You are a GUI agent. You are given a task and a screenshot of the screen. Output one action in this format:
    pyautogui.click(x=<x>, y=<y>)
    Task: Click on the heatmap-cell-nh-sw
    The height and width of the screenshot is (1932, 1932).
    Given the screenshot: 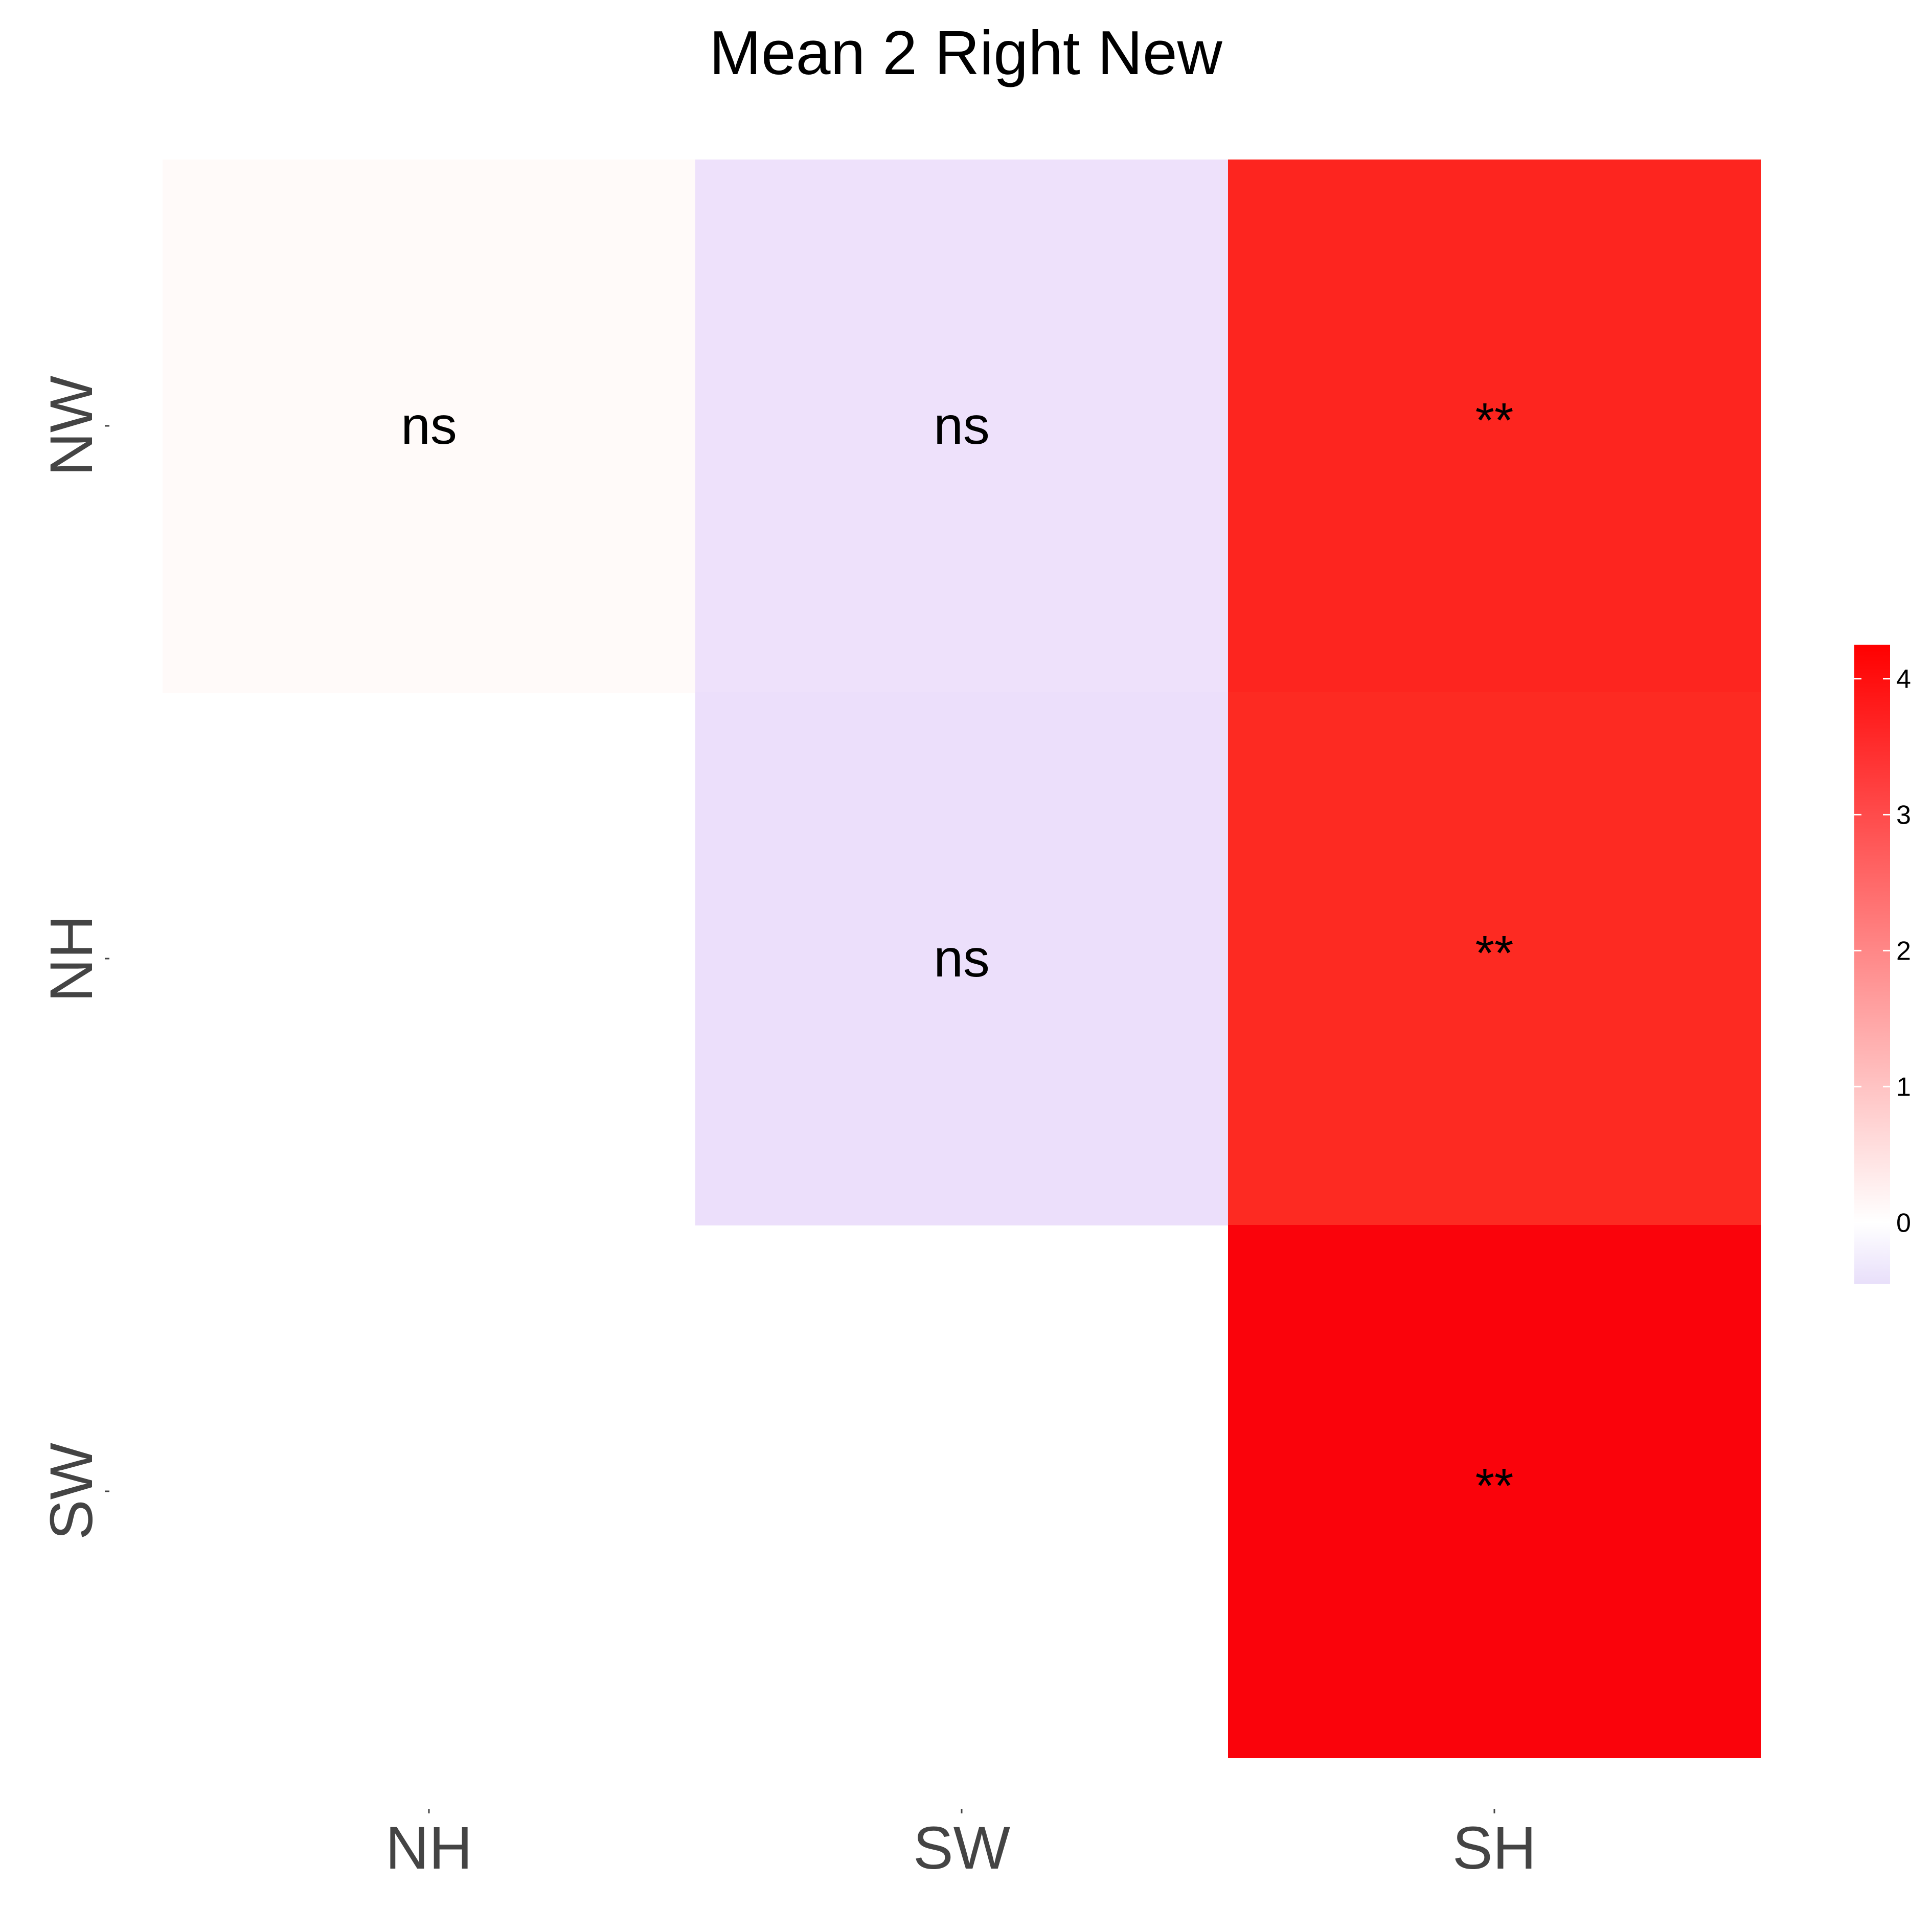 What is the action you would take?
    pyautogui.click(x=962, y=958)
    